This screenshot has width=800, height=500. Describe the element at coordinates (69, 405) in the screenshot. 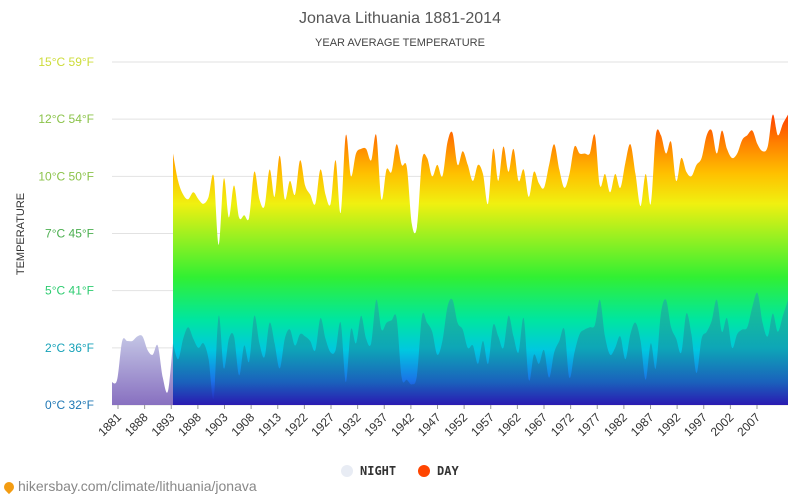

I see `y-tick-label: 0°C 32°F` at that location.